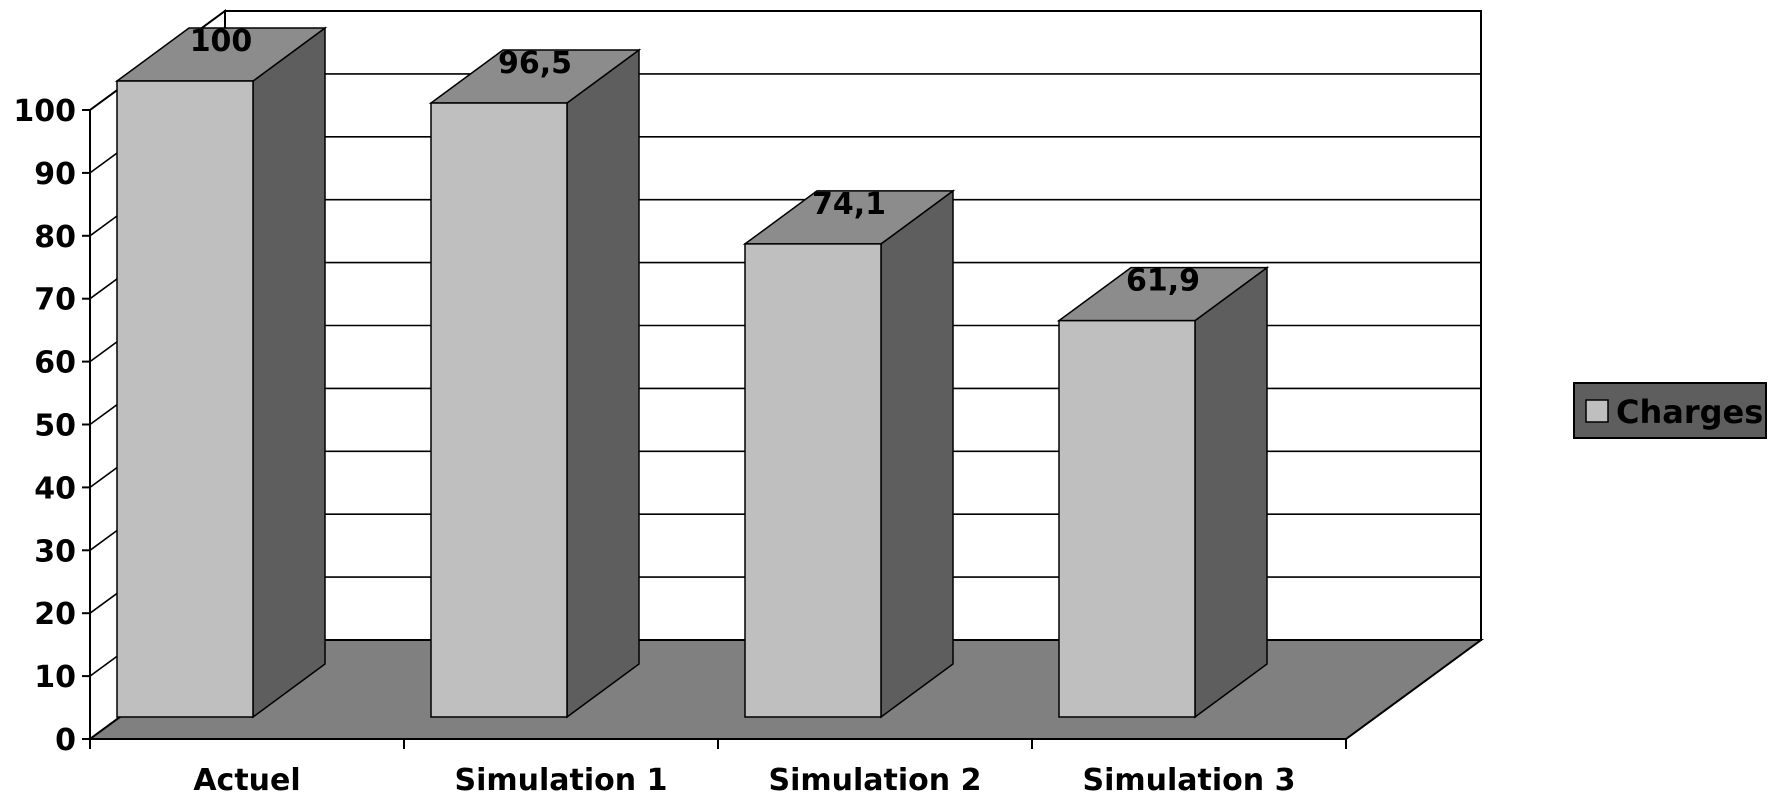 This screenshot has width=1778, height=802. What do you see at coordinates (1189, 780) in the screenshot?
I see `x-tick-label: Simulation 3` at bounding box center [1189, 780].